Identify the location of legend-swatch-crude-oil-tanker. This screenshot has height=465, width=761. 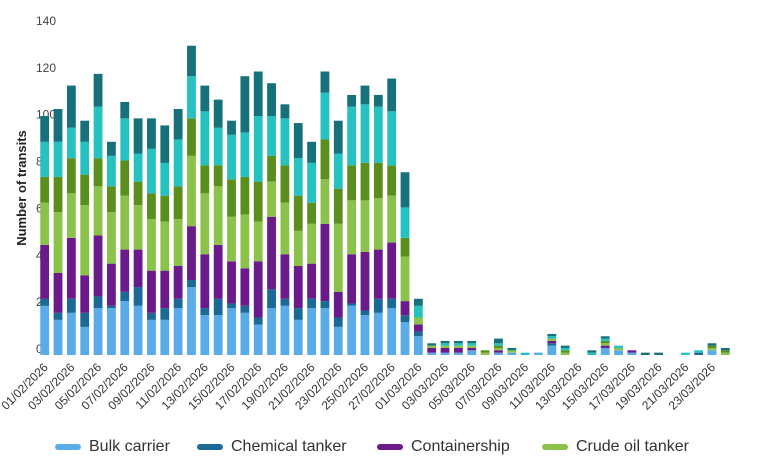
(555, 447).